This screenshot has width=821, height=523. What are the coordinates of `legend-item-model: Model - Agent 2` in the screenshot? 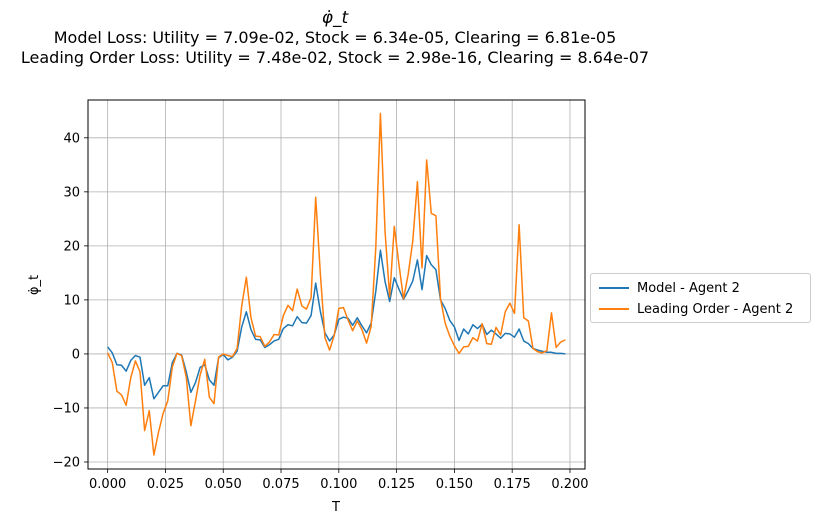 It's located at (669, 288).